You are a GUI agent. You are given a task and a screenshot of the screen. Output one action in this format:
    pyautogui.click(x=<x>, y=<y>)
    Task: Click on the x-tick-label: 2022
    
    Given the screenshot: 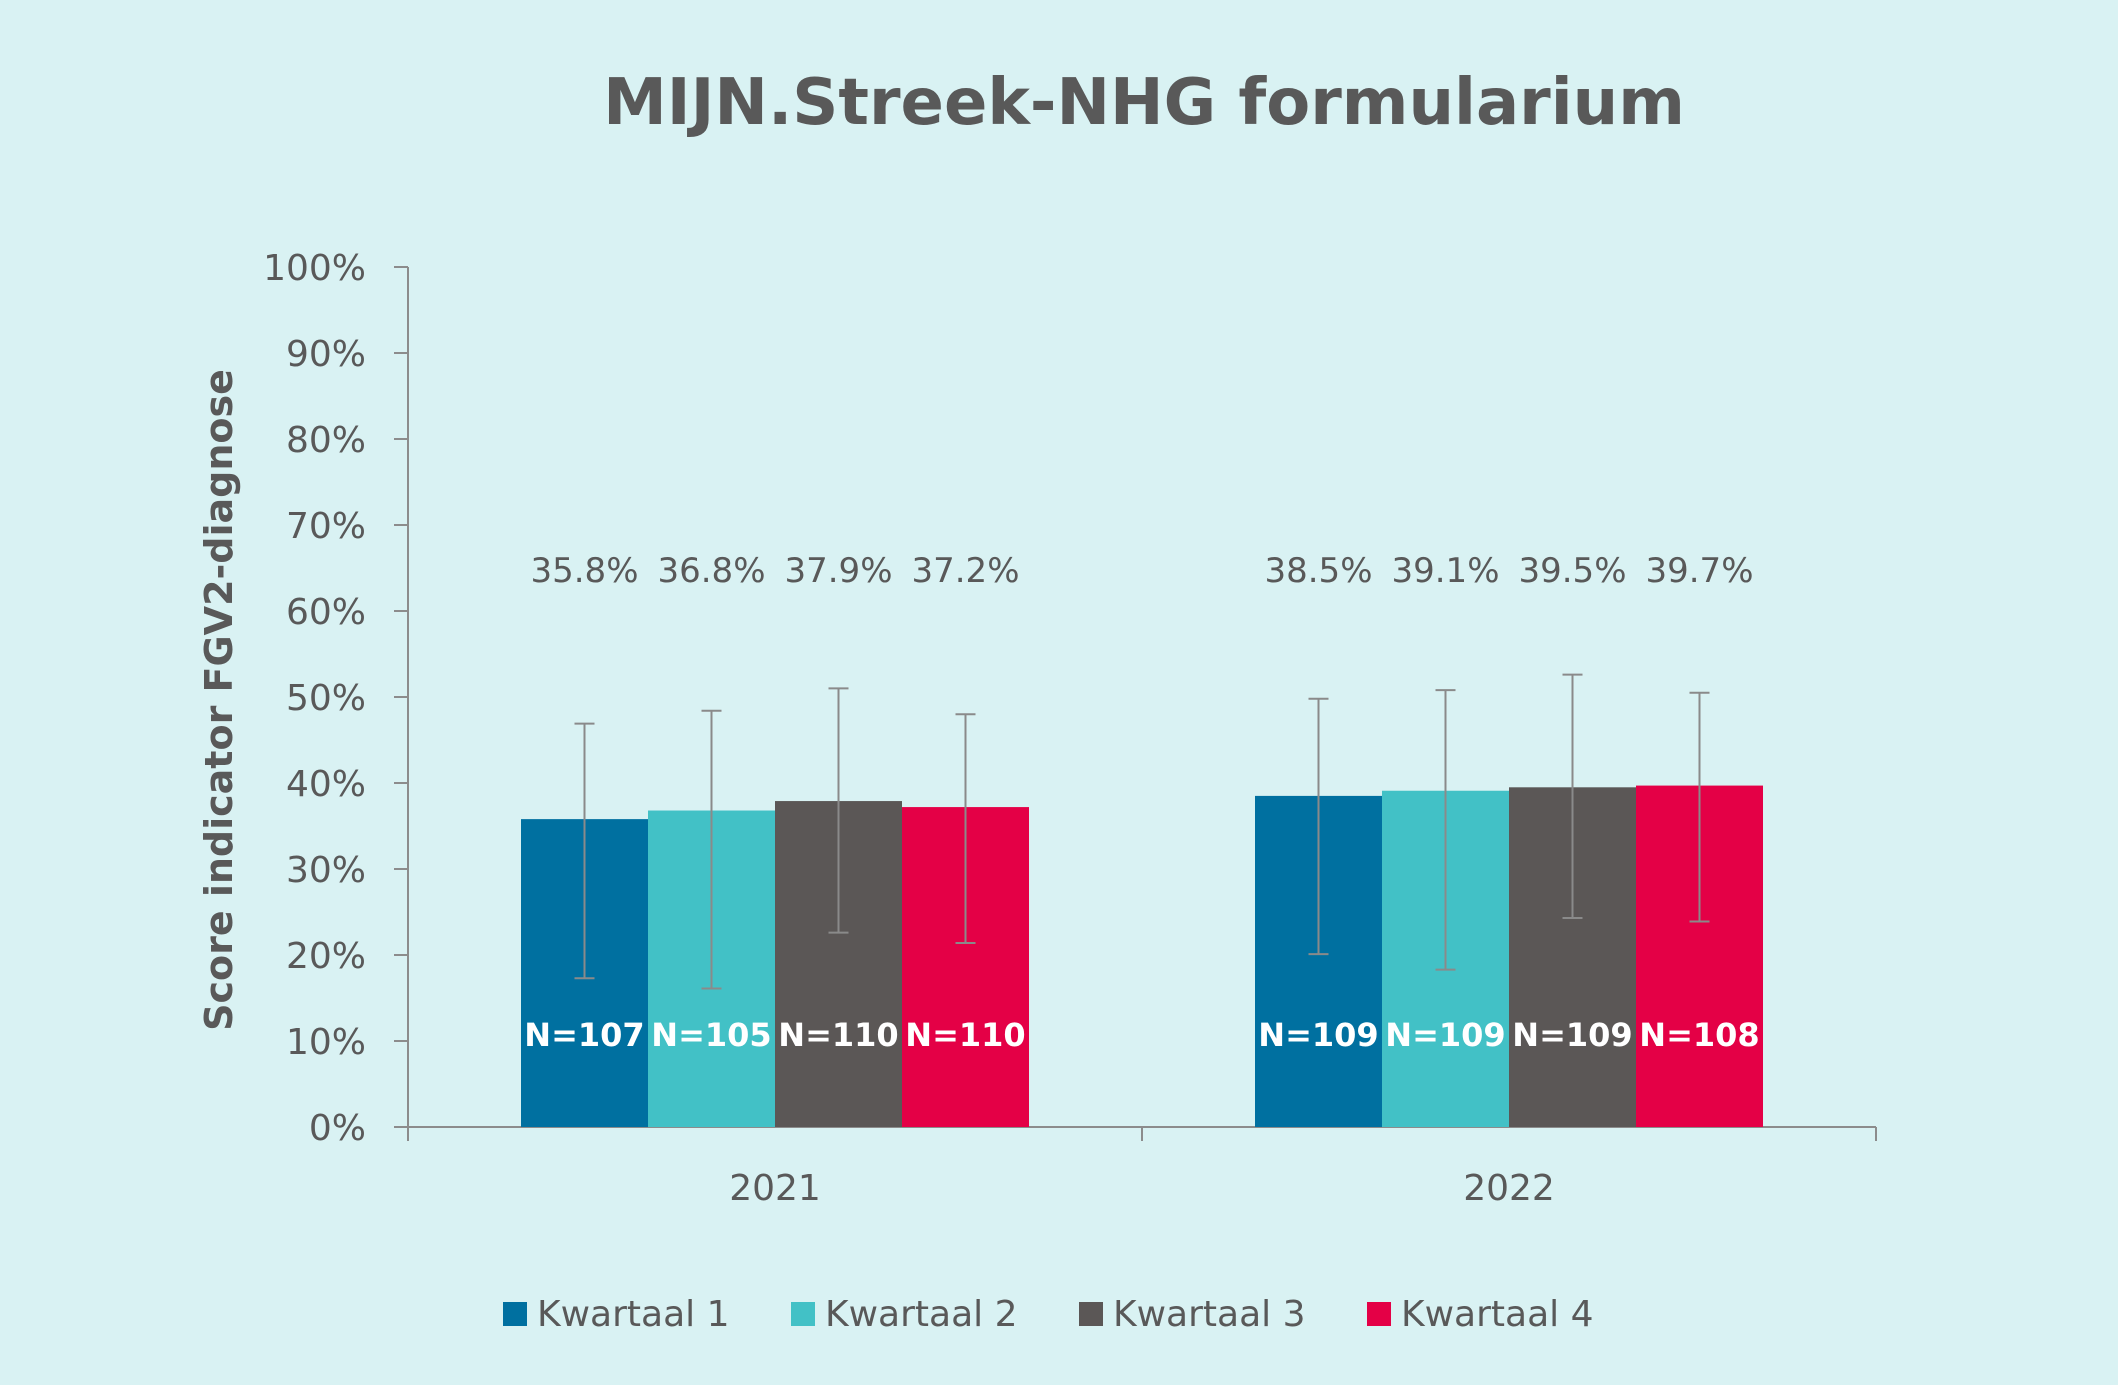 What is the action you would take?
    pyautogui.click(x=1509, y=1188)
    